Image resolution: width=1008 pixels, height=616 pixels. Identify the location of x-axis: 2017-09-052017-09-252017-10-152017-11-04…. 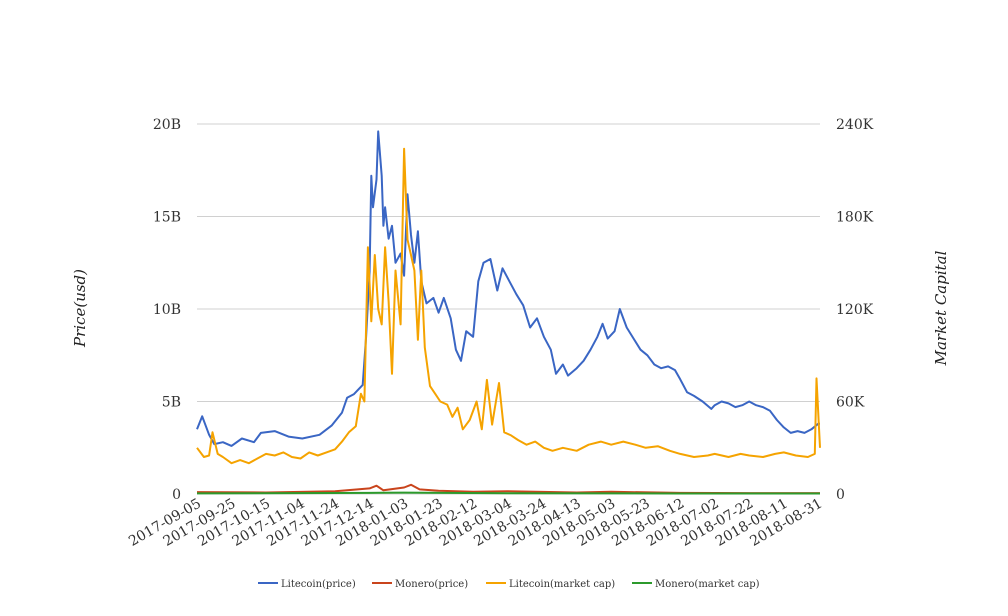
(475, 523).